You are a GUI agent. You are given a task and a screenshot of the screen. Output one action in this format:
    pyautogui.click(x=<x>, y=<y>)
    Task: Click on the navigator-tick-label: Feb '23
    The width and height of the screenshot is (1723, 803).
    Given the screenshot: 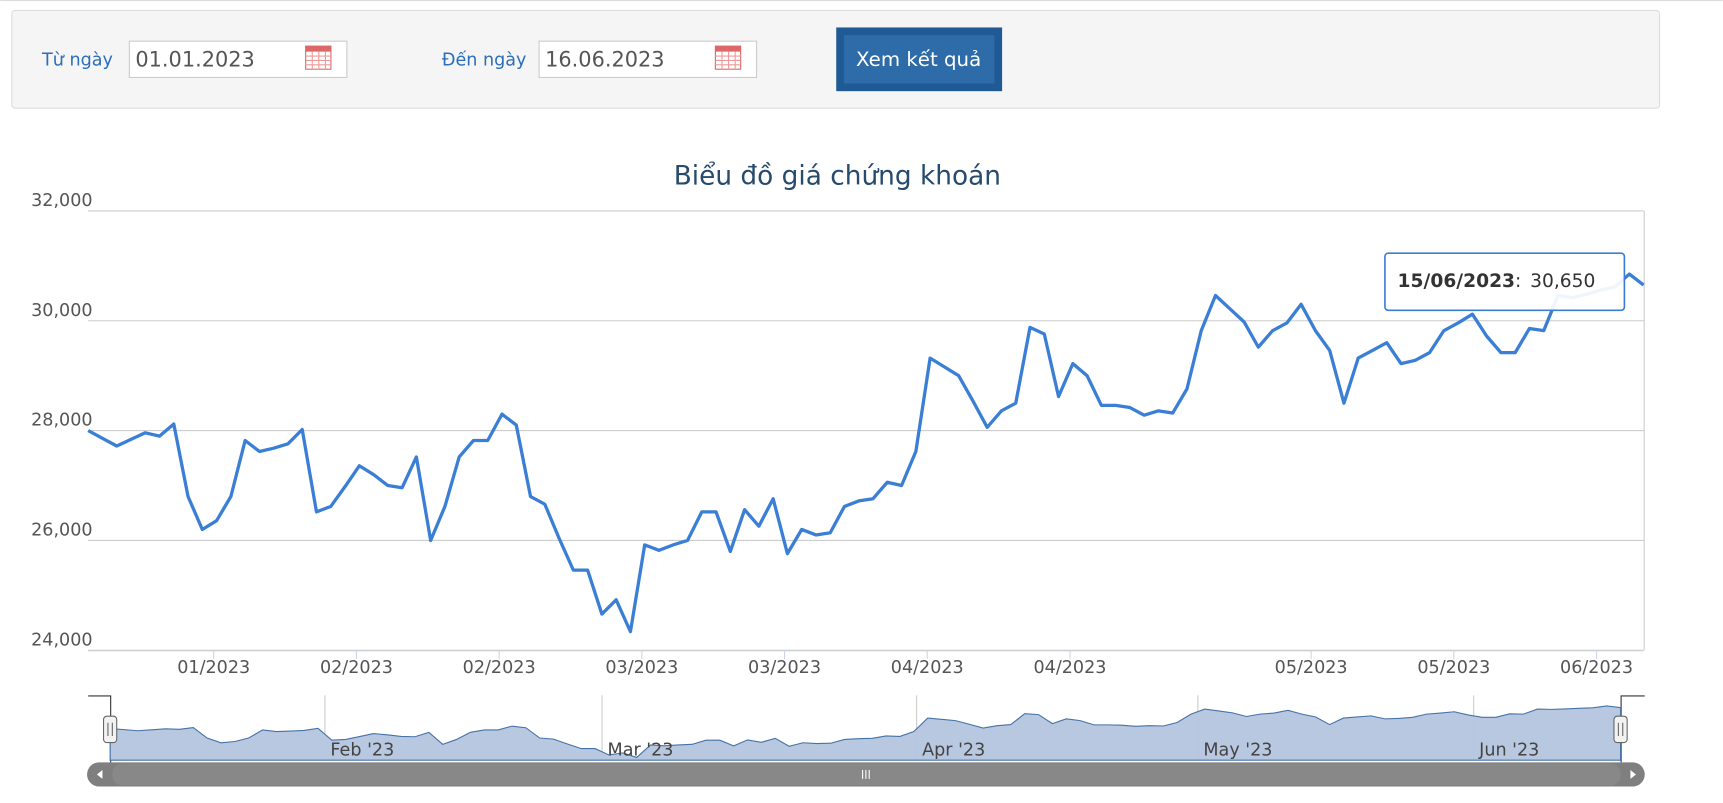 What is the action you would take?
    pyautogui.click(x=362, y=750)
    